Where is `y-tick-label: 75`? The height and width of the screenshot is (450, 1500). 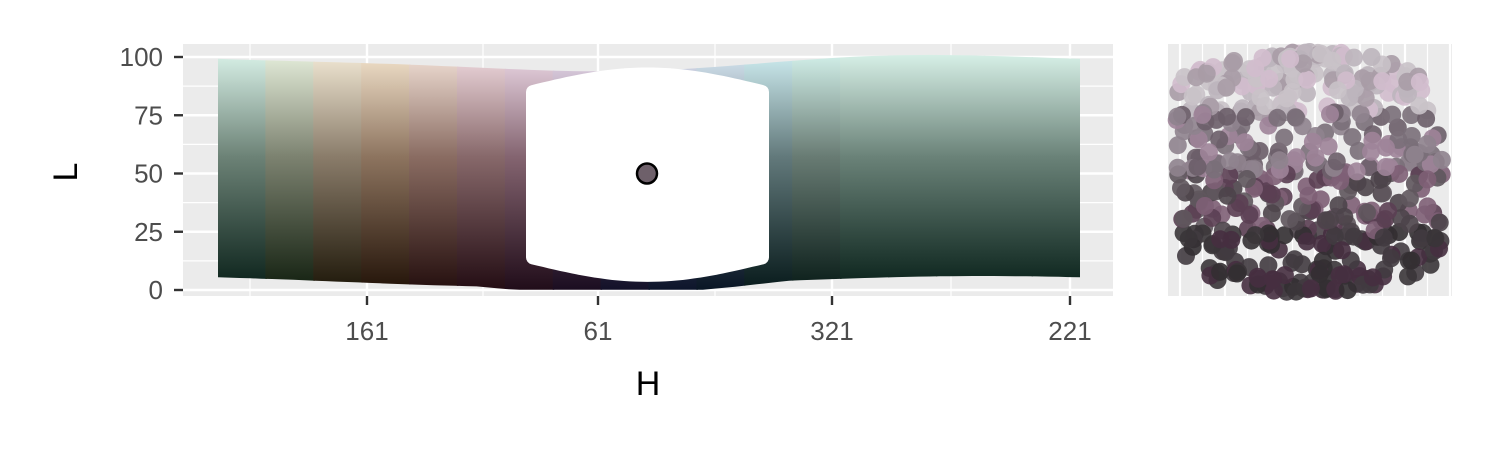 y-tick-label: 75 is located at coordinates (148, 115).